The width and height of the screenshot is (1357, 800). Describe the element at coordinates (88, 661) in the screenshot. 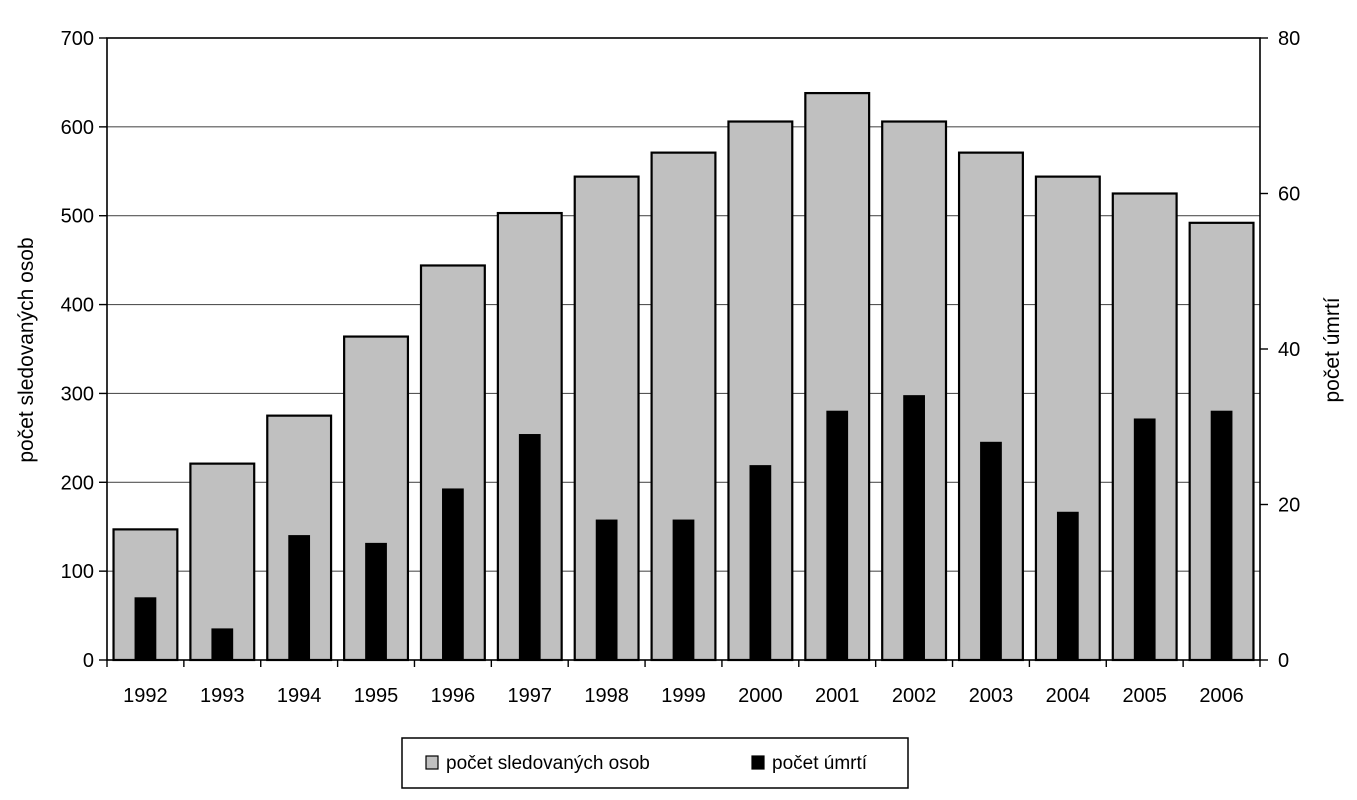

I see `y-left-tick-label: 0` at that location.